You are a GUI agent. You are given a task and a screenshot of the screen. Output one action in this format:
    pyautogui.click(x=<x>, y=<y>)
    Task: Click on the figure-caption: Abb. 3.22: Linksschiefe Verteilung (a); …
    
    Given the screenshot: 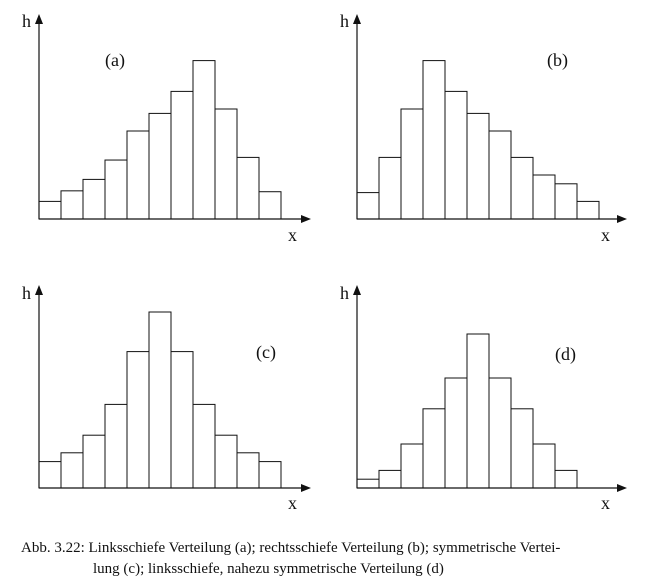 What is the action you would take?
    pyautogui.click(x=333, y=559)
    